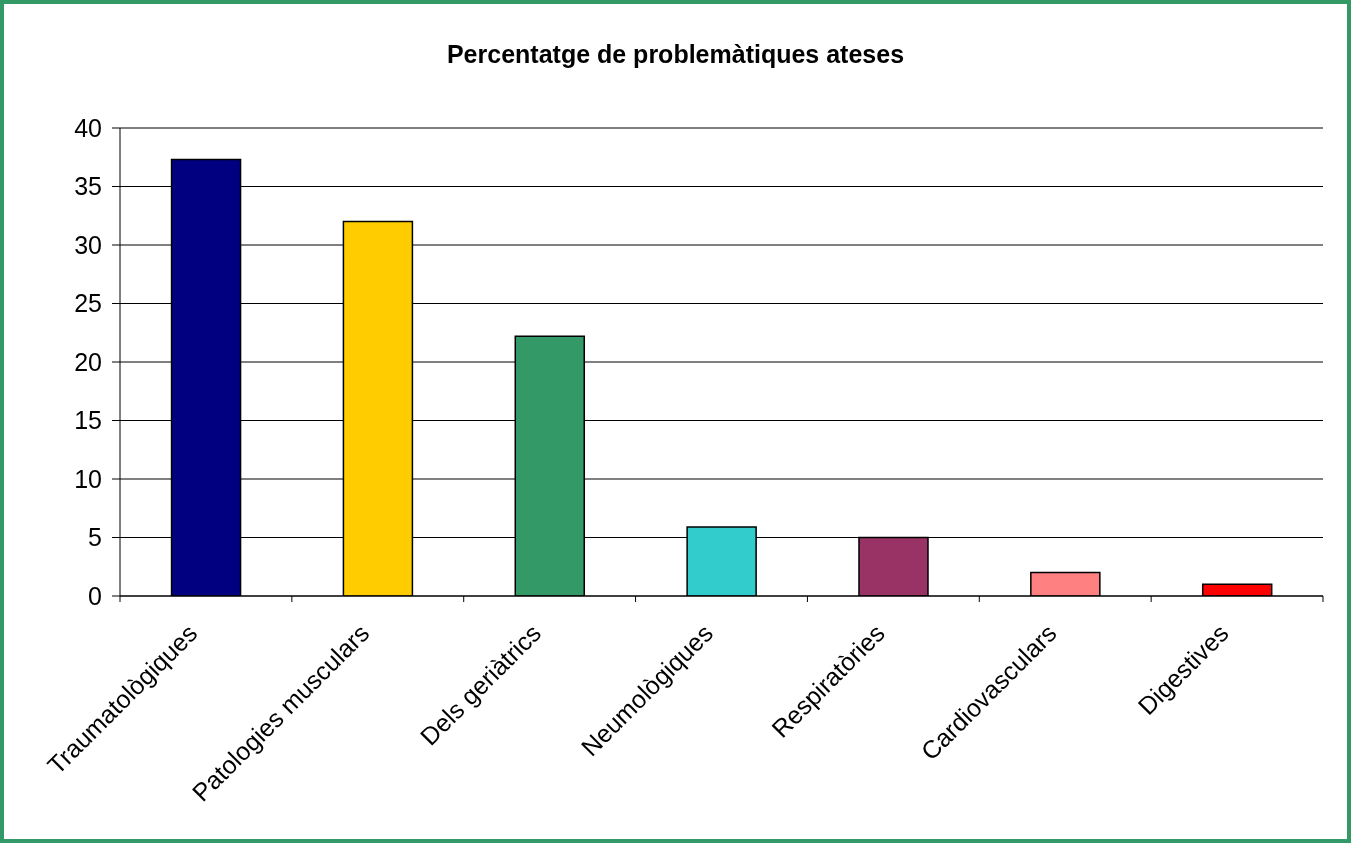  Describe the element at coordinates (675, 54) in the screenshot. I see `chart-title: Percentatge de problemàtiques ateses` at that location.